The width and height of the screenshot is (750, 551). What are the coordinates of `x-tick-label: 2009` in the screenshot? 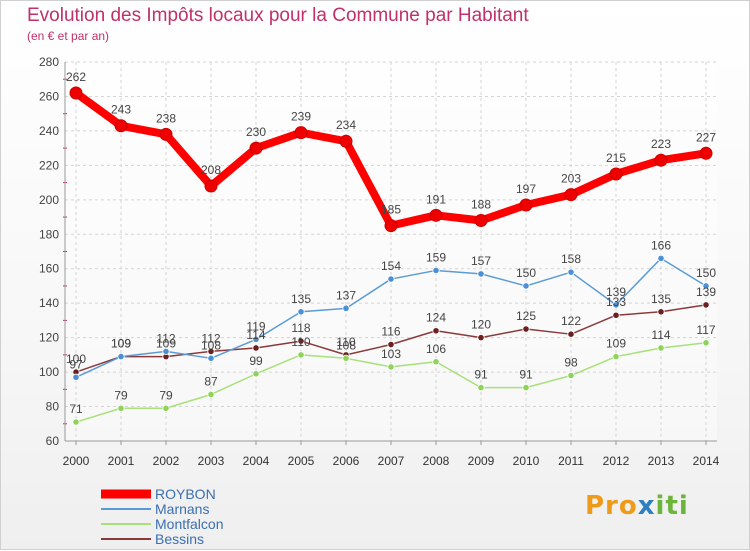 It's located at (481, 461).